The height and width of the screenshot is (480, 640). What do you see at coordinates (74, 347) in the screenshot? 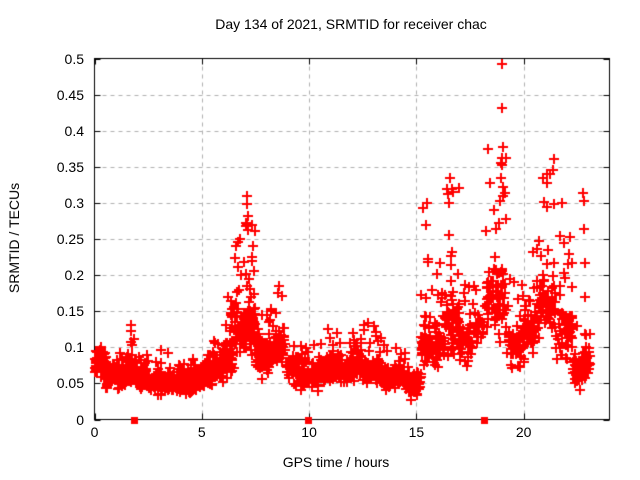
I see `y-tick-label: 0.1` at bounding box center [74, 347].